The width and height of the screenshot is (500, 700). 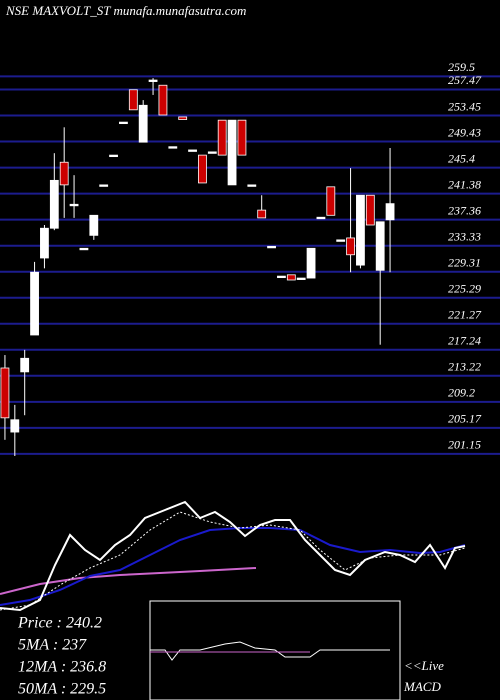 I want to click on y-tick-label: 237.36, so click(x=464, y=210).